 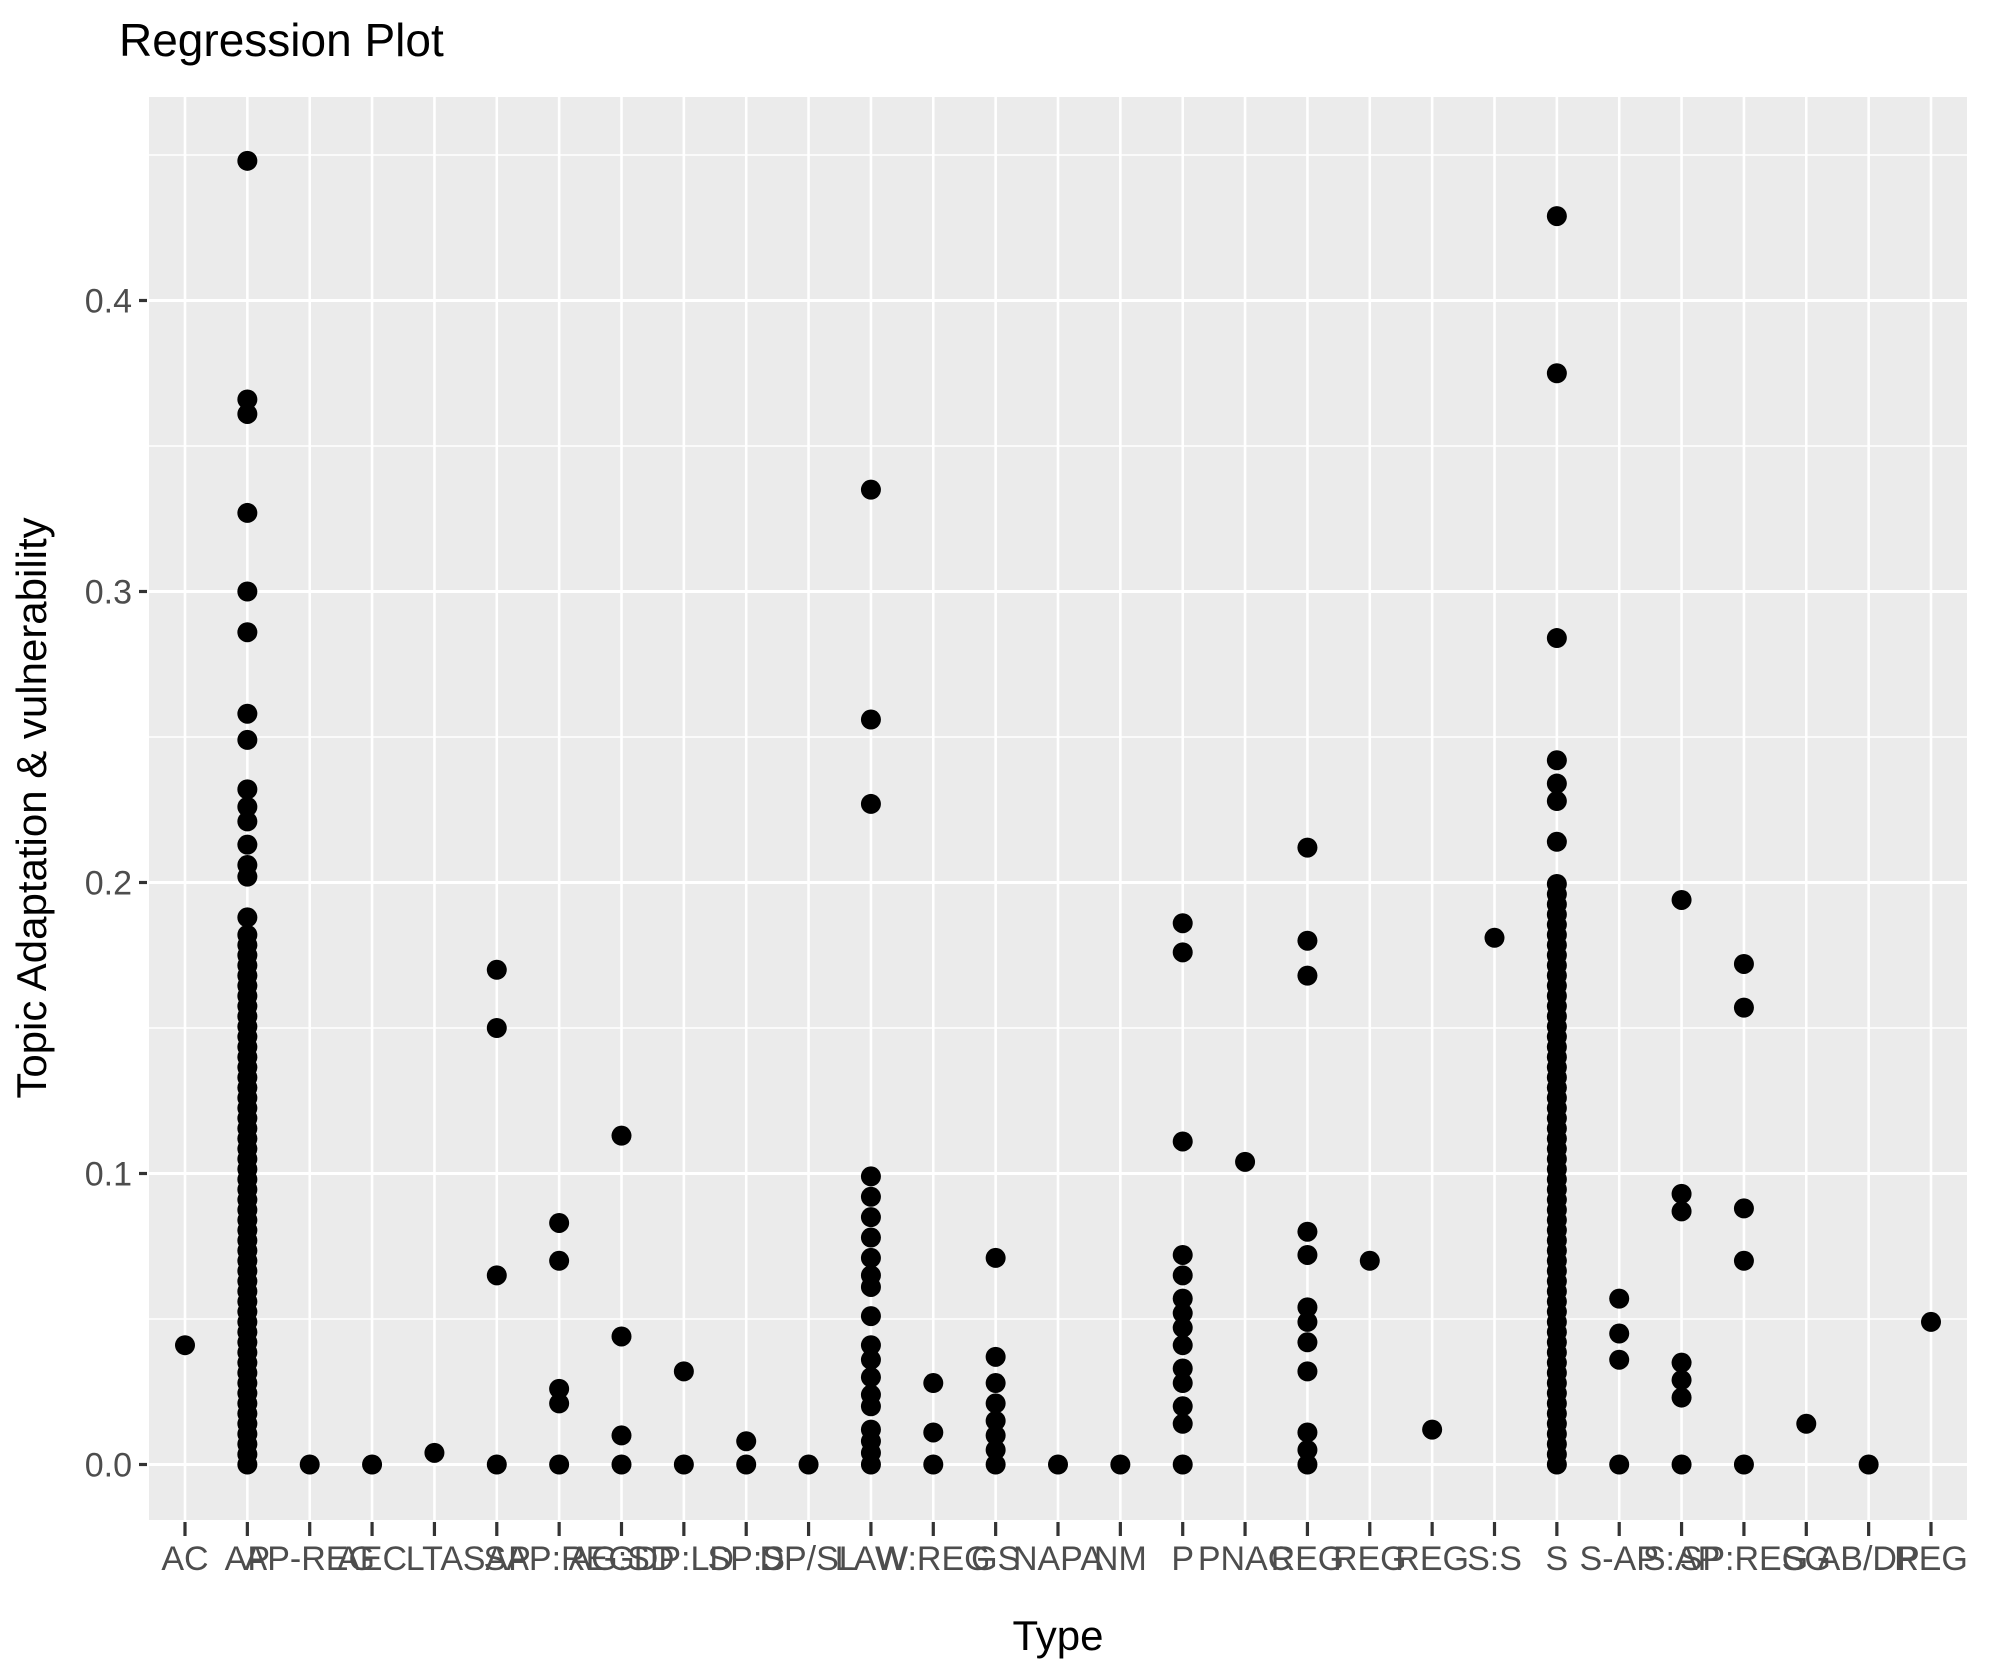 I want to click on x-tick-label: AG:SD, so click(x=622, y=1559).